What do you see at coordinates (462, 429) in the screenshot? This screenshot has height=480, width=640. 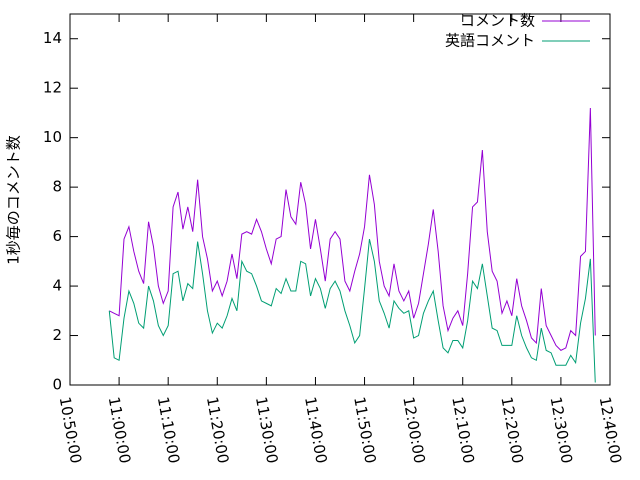 I see `x-tick-label: 12:10:00` at bounding box center [462, 429].